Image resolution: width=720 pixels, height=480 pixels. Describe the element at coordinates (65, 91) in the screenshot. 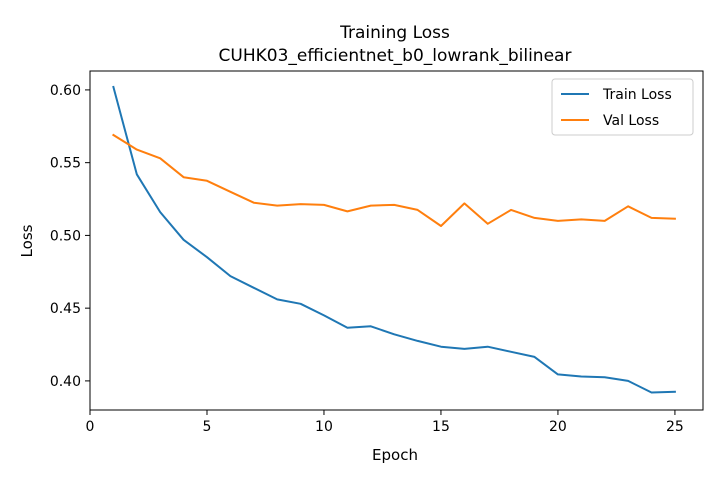

I see `y-tick-label: 0.60` at that location.